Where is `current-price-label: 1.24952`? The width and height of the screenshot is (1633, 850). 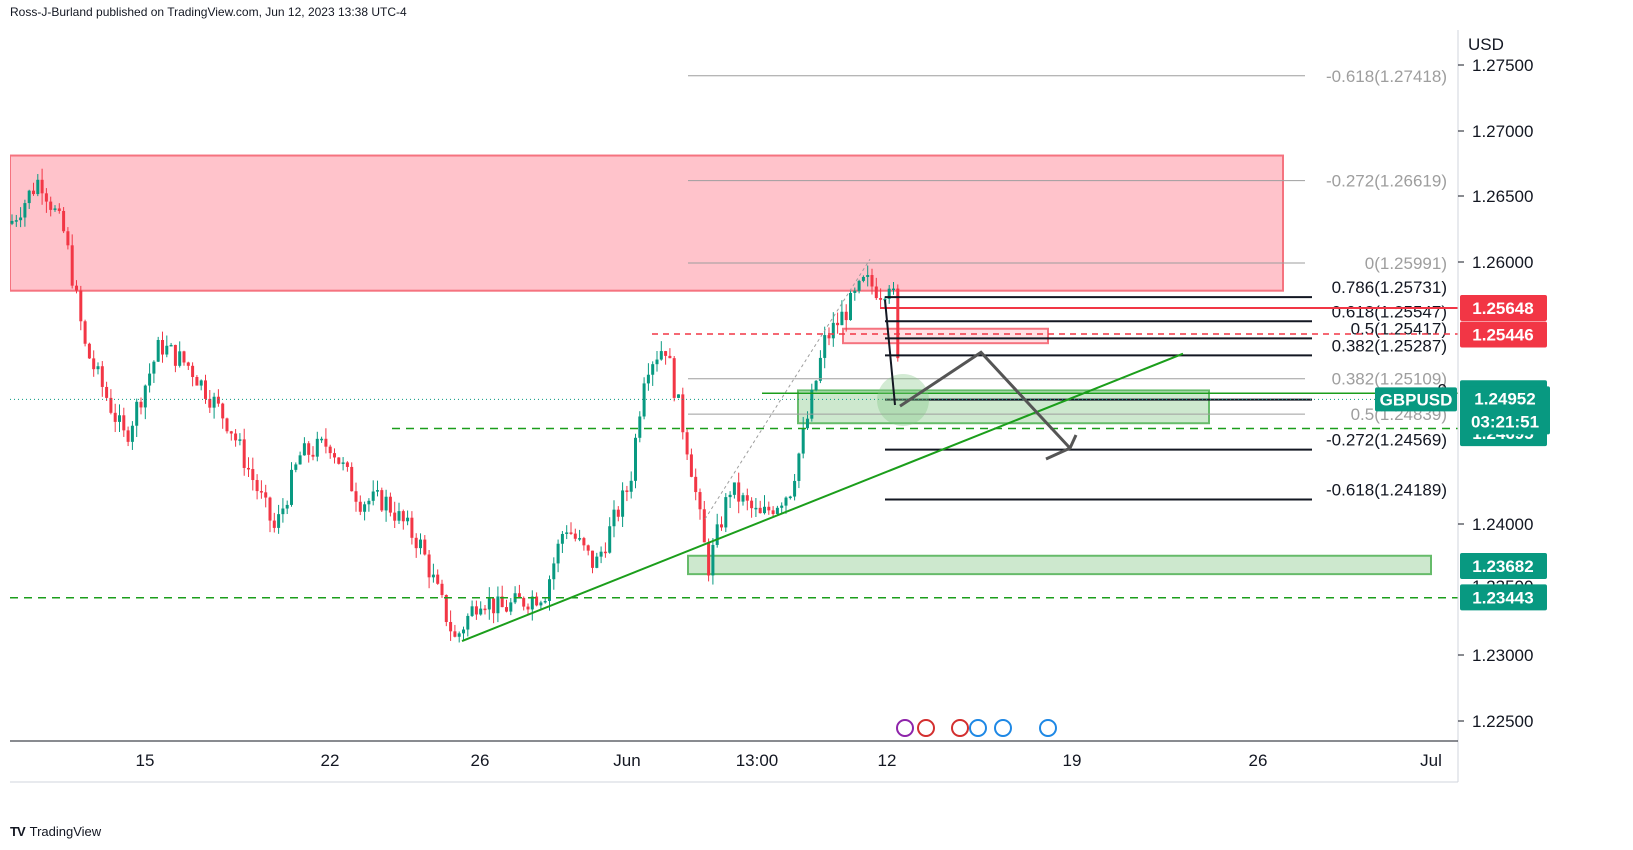
current-price-label: 1.24952 is located at coordinates (1504, 398).